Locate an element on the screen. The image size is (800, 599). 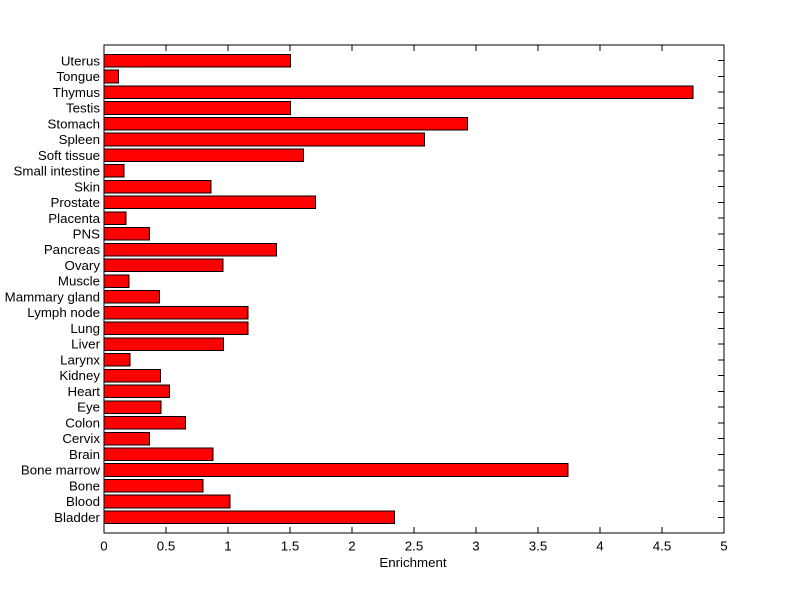
svg-text: 4.5 is located at coordinates (662, 545).